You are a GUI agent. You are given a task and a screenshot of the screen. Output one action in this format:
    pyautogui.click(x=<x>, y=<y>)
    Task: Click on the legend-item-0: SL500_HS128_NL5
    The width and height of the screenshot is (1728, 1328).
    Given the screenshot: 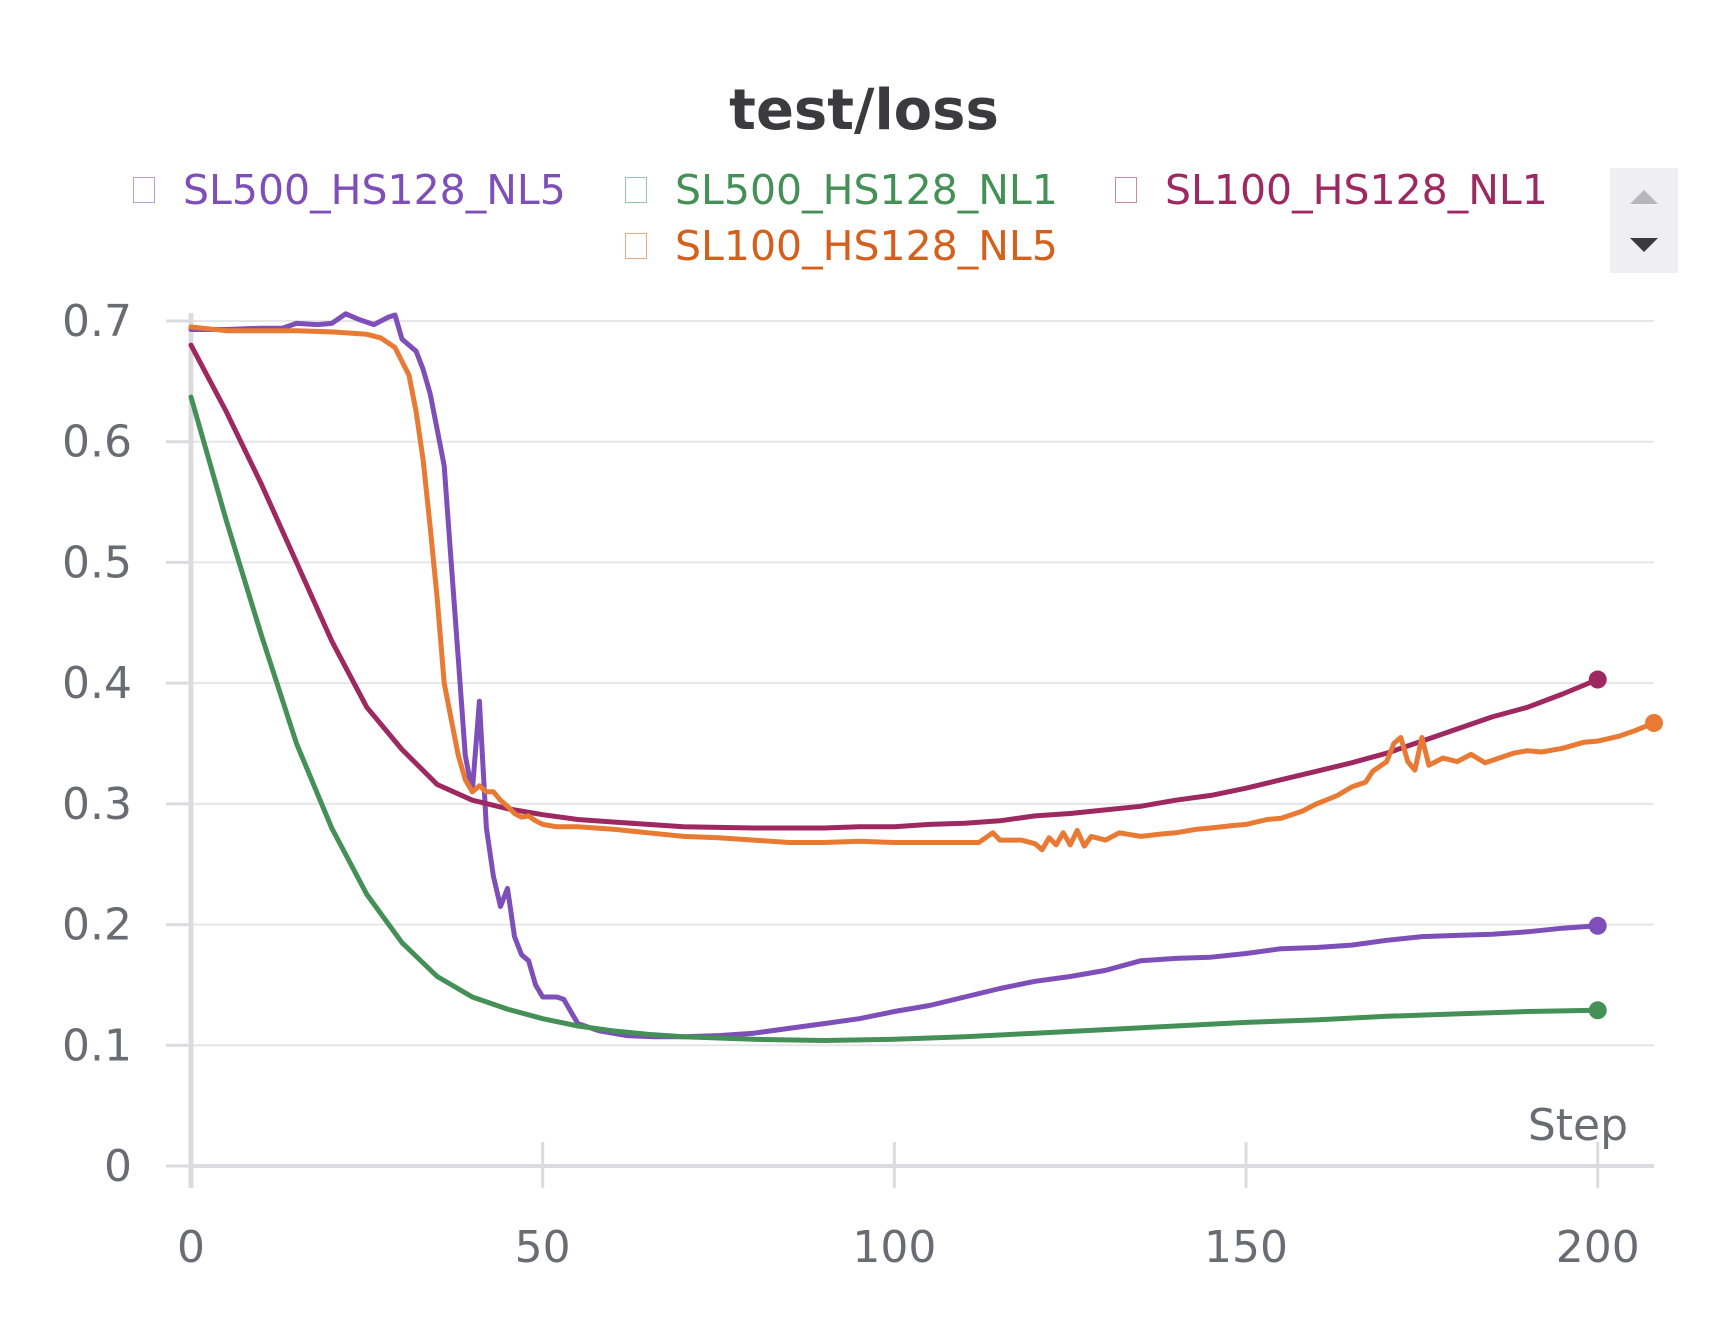 What is the action you would take?
    pyautogui.click(x=349, y=190)
    